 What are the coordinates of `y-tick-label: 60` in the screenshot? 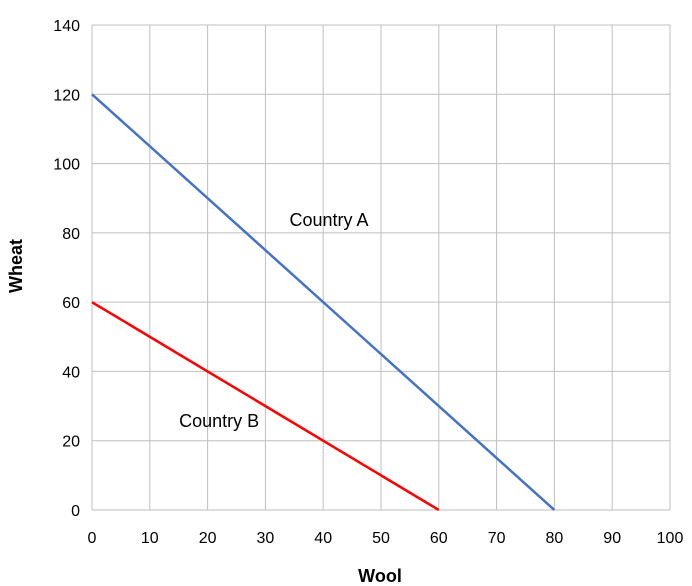 It's located at (71, 303).